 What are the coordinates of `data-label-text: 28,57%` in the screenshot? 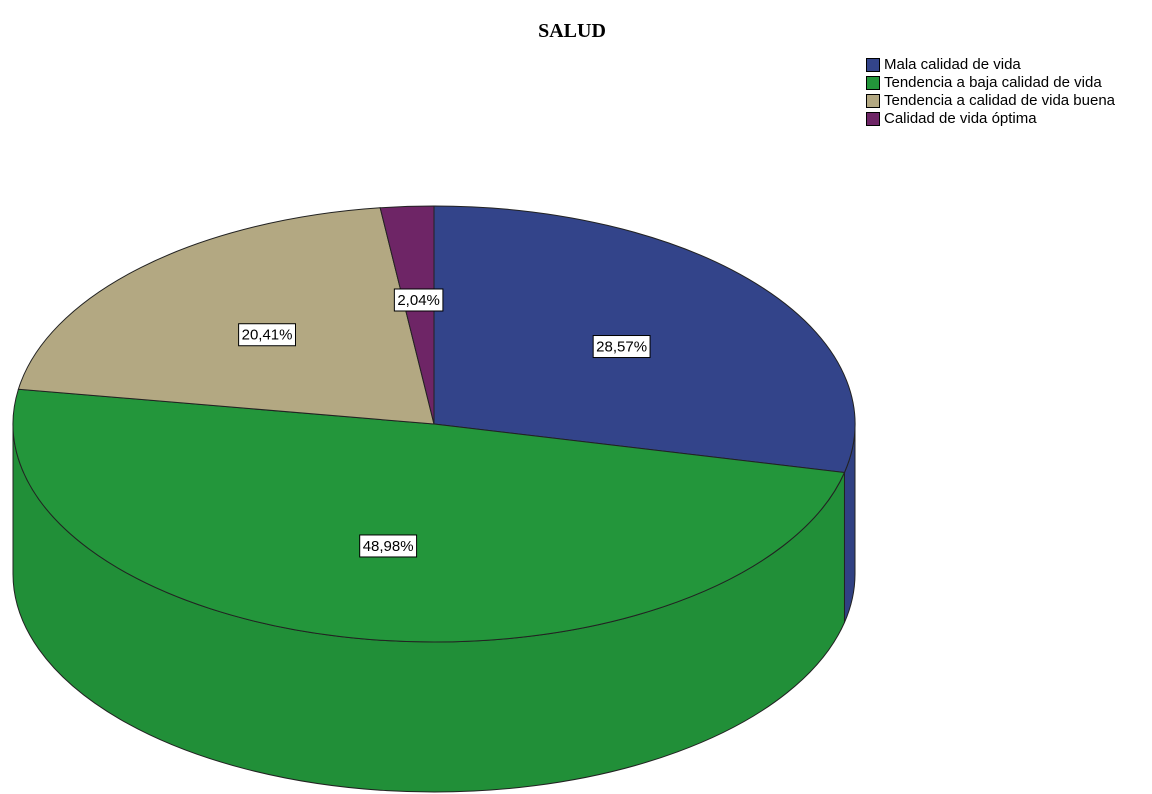 It's located at (621, 346).